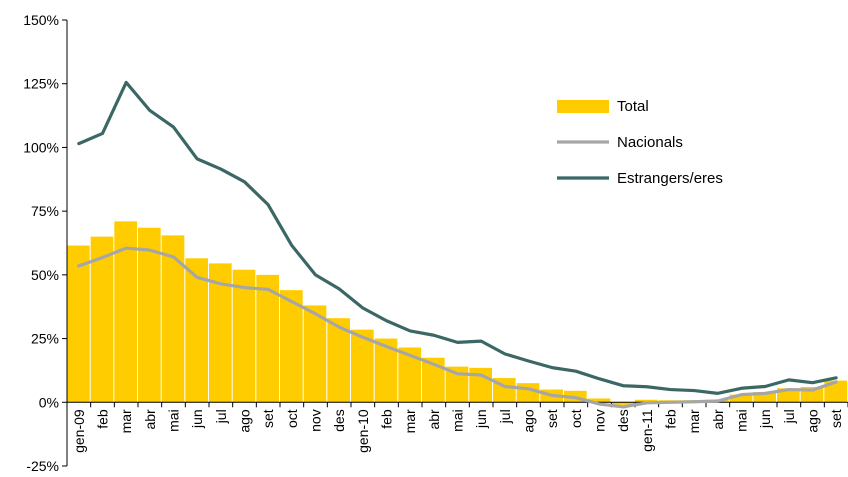 The height and width of the screenshot is (477, 848). What do you see at coordinates (45, 275) in the screenshot?
I see `y-tick-label: 50%` at bounding box center [45, 275].